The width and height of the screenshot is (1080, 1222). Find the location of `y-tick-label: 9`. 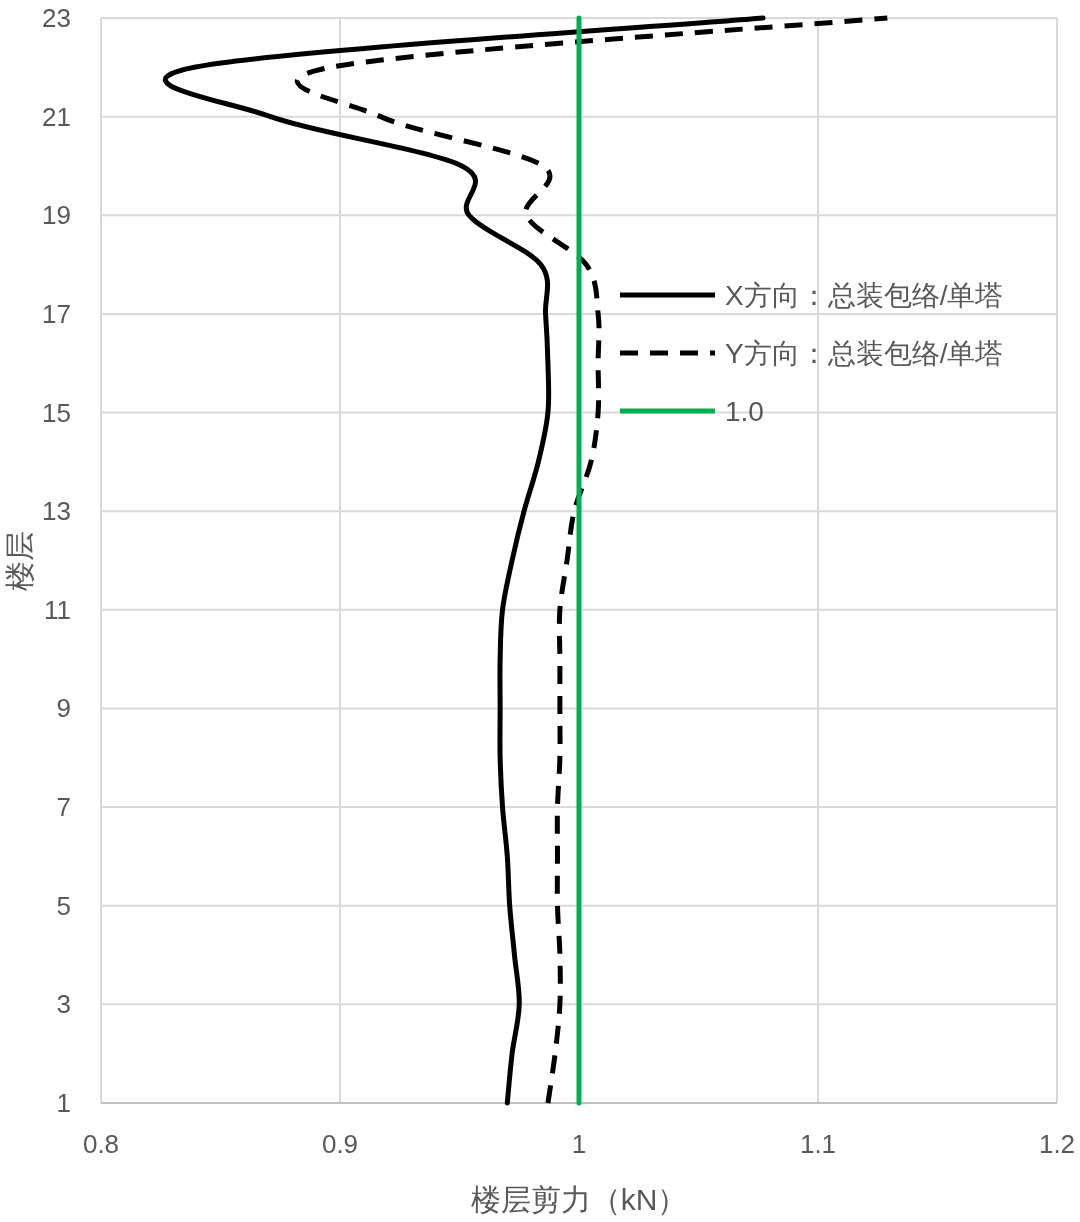

y-tick-label: 9 is located at coordinates (63, 708).